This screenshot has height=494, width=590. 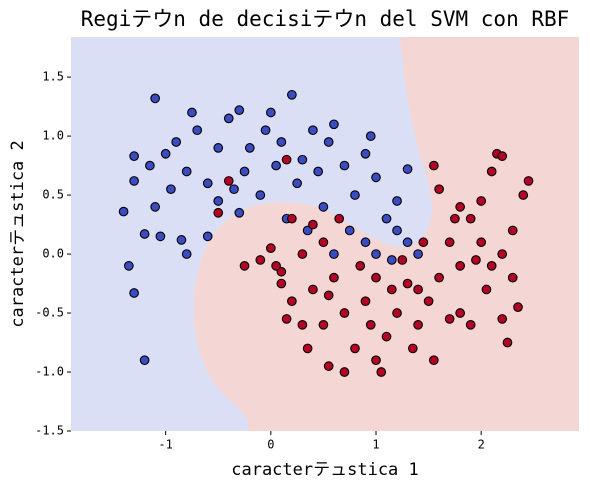 I want to click on y-tick-label: -0.5, so click(x=49, y=313).